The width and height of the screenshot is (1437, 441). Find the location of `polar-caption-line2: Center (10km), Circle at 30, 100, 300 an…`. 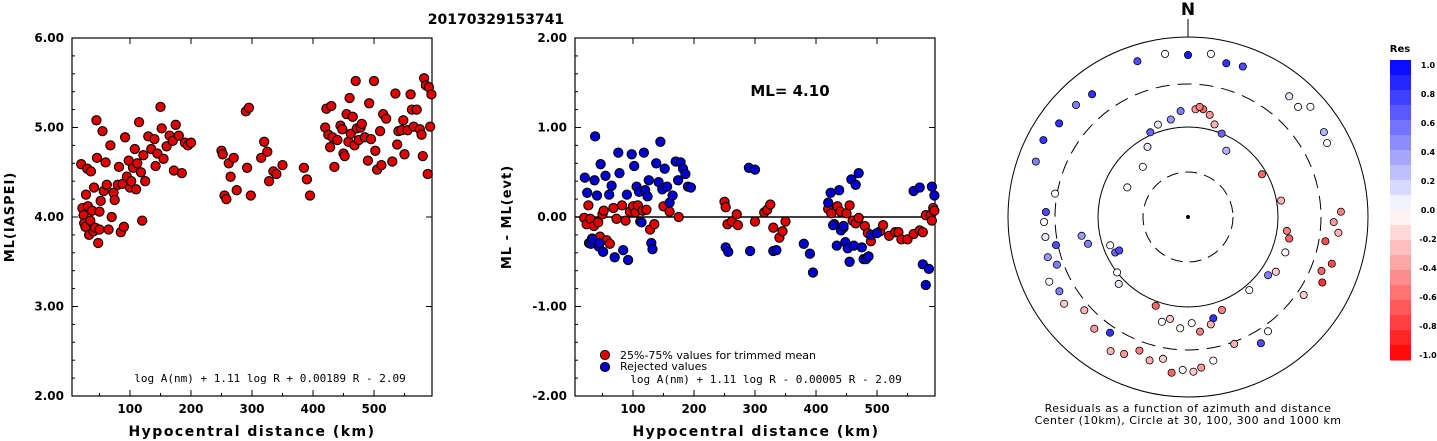

polar-caption-line2: Center (10km), Circle at 30, 100, 300 an… is located at coordinates (1188, 420).